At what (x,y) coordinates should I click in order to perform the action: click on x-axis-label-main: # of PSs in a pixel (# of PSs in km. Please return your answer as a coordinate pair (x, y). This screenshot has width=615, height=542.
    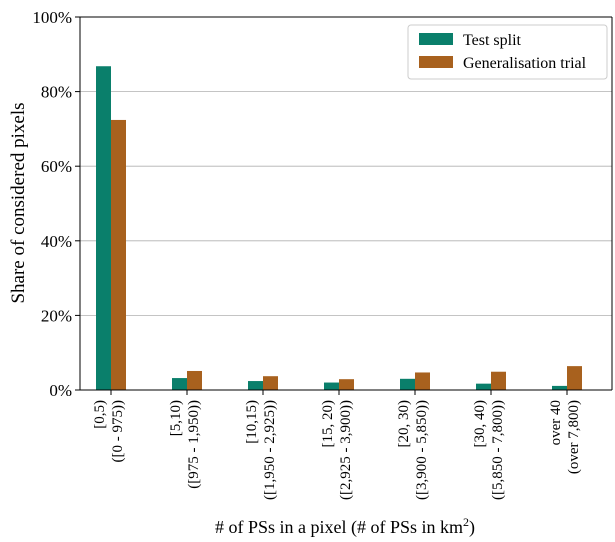
    Looking at the image, I should click on (339, 527).